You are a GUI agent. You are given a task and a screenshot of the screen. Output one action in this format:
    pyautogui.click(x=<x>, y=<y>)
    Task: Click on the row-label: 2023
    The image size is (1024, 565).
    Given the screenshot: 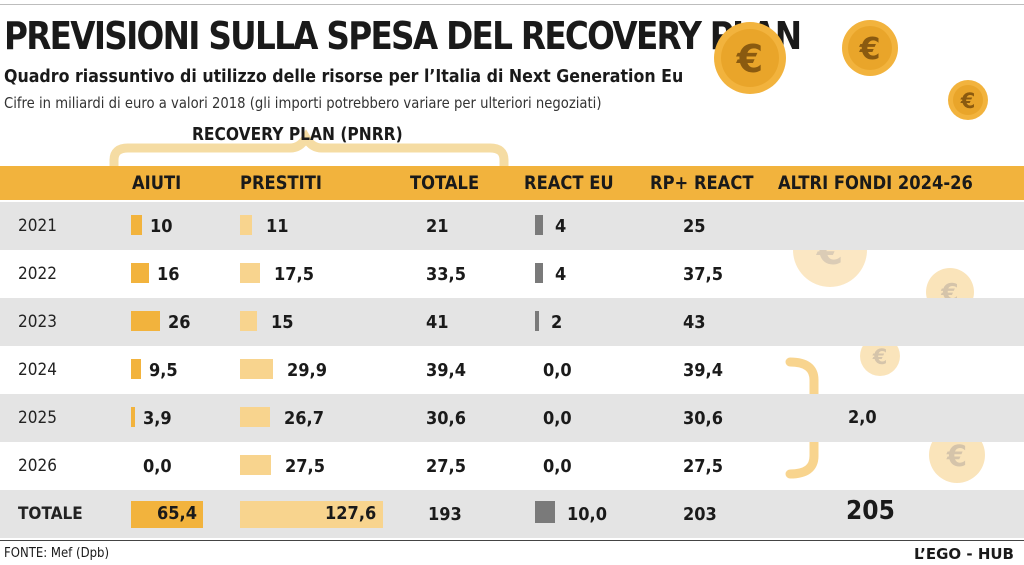 What is the action you would take?
    pyautogui.click(x=37, y=322)
    